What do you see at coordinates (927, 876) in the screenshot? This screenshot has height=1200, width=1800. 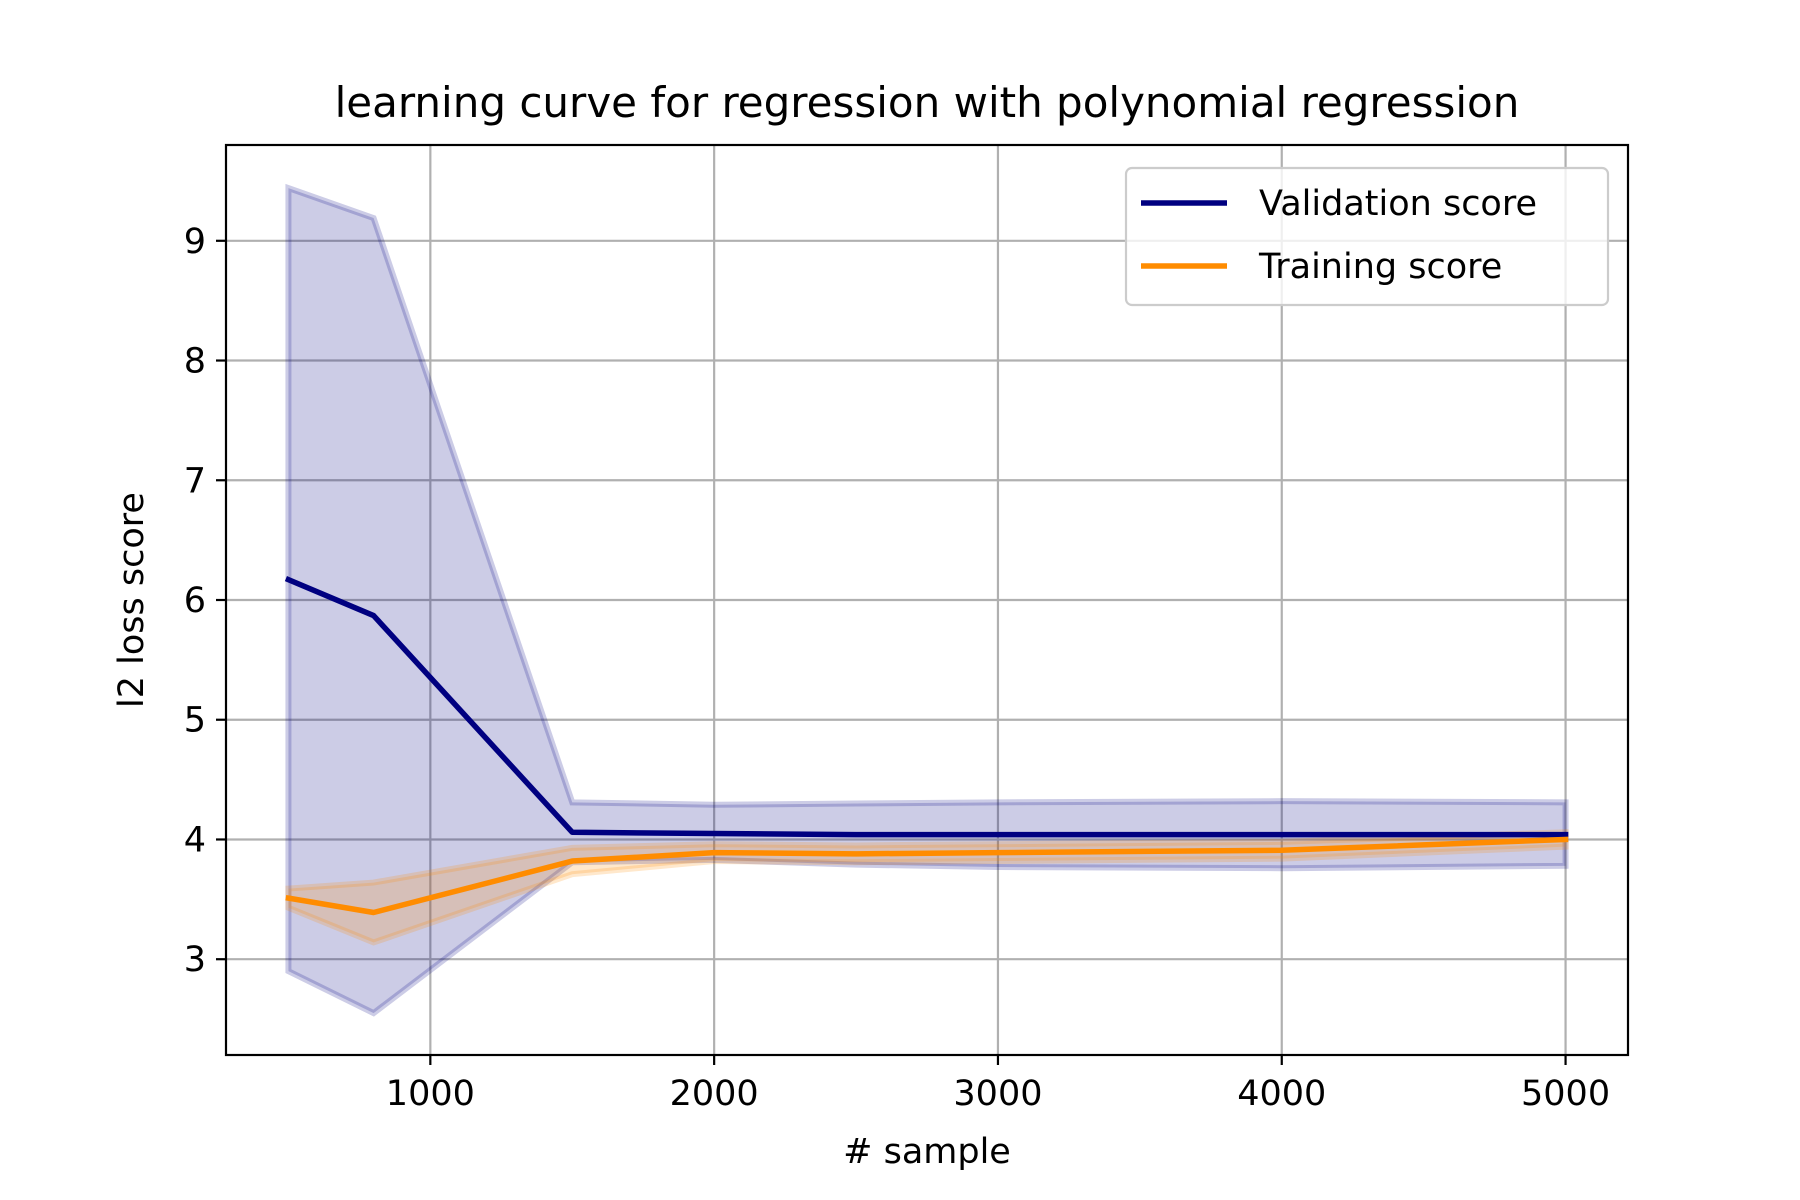 I see `line-training` at bounding box center [927, 876].